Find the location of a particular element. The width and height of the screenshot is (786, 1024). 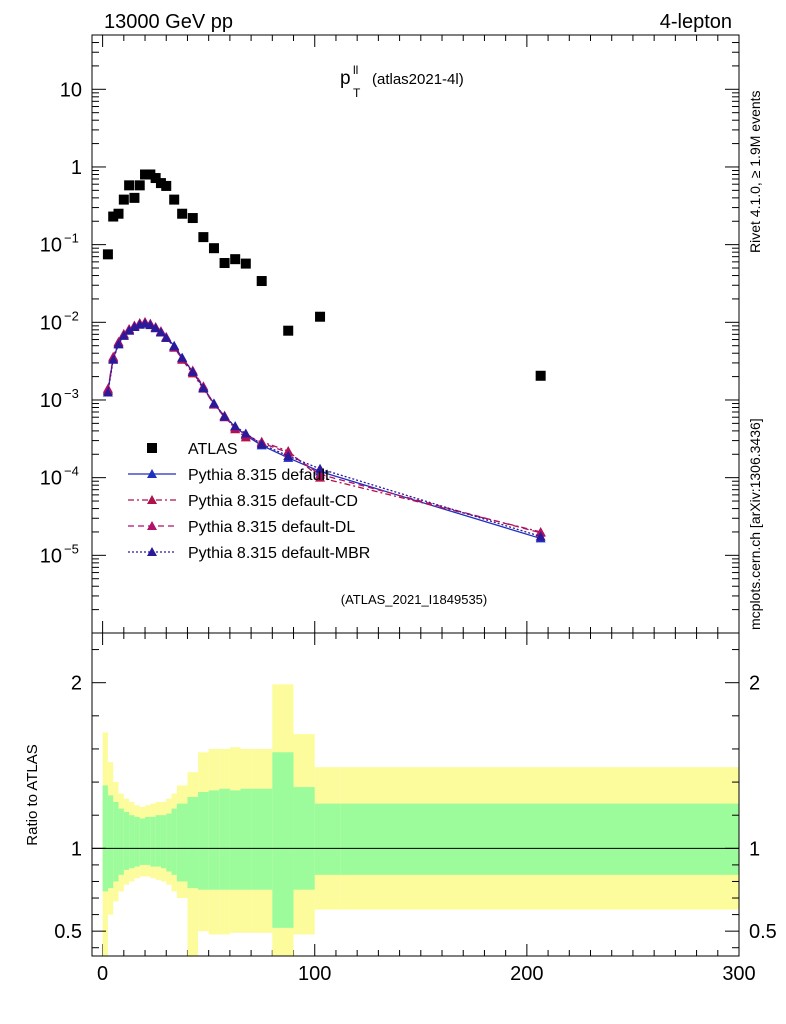

y-tick-exponent: −1 is located at coordinates (71, 238).